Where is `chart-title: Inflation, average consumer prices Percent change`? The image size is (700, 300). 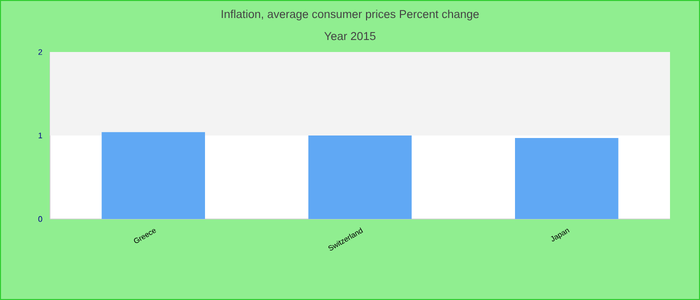 chart-title: Inflation, average consumer prices Percent change is located at coordinates (350, 15).